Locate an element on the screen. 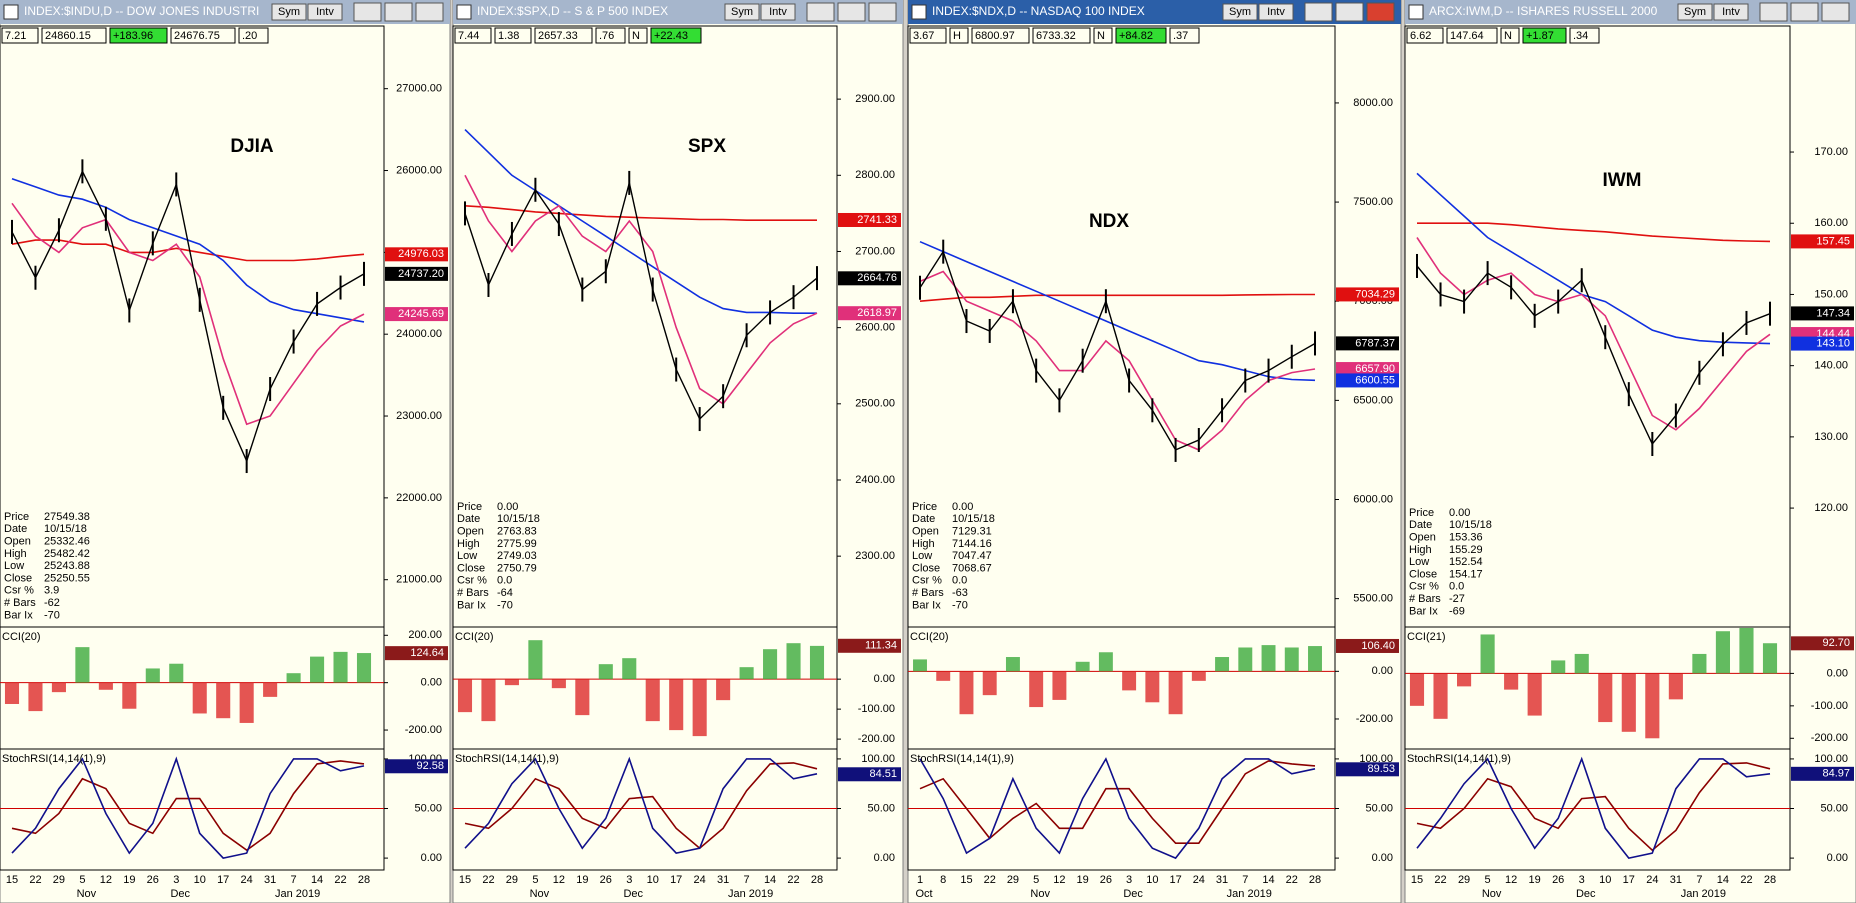 The image size is (1856, 903). info-value: 154.17 is located at coordinates (1466, 574).